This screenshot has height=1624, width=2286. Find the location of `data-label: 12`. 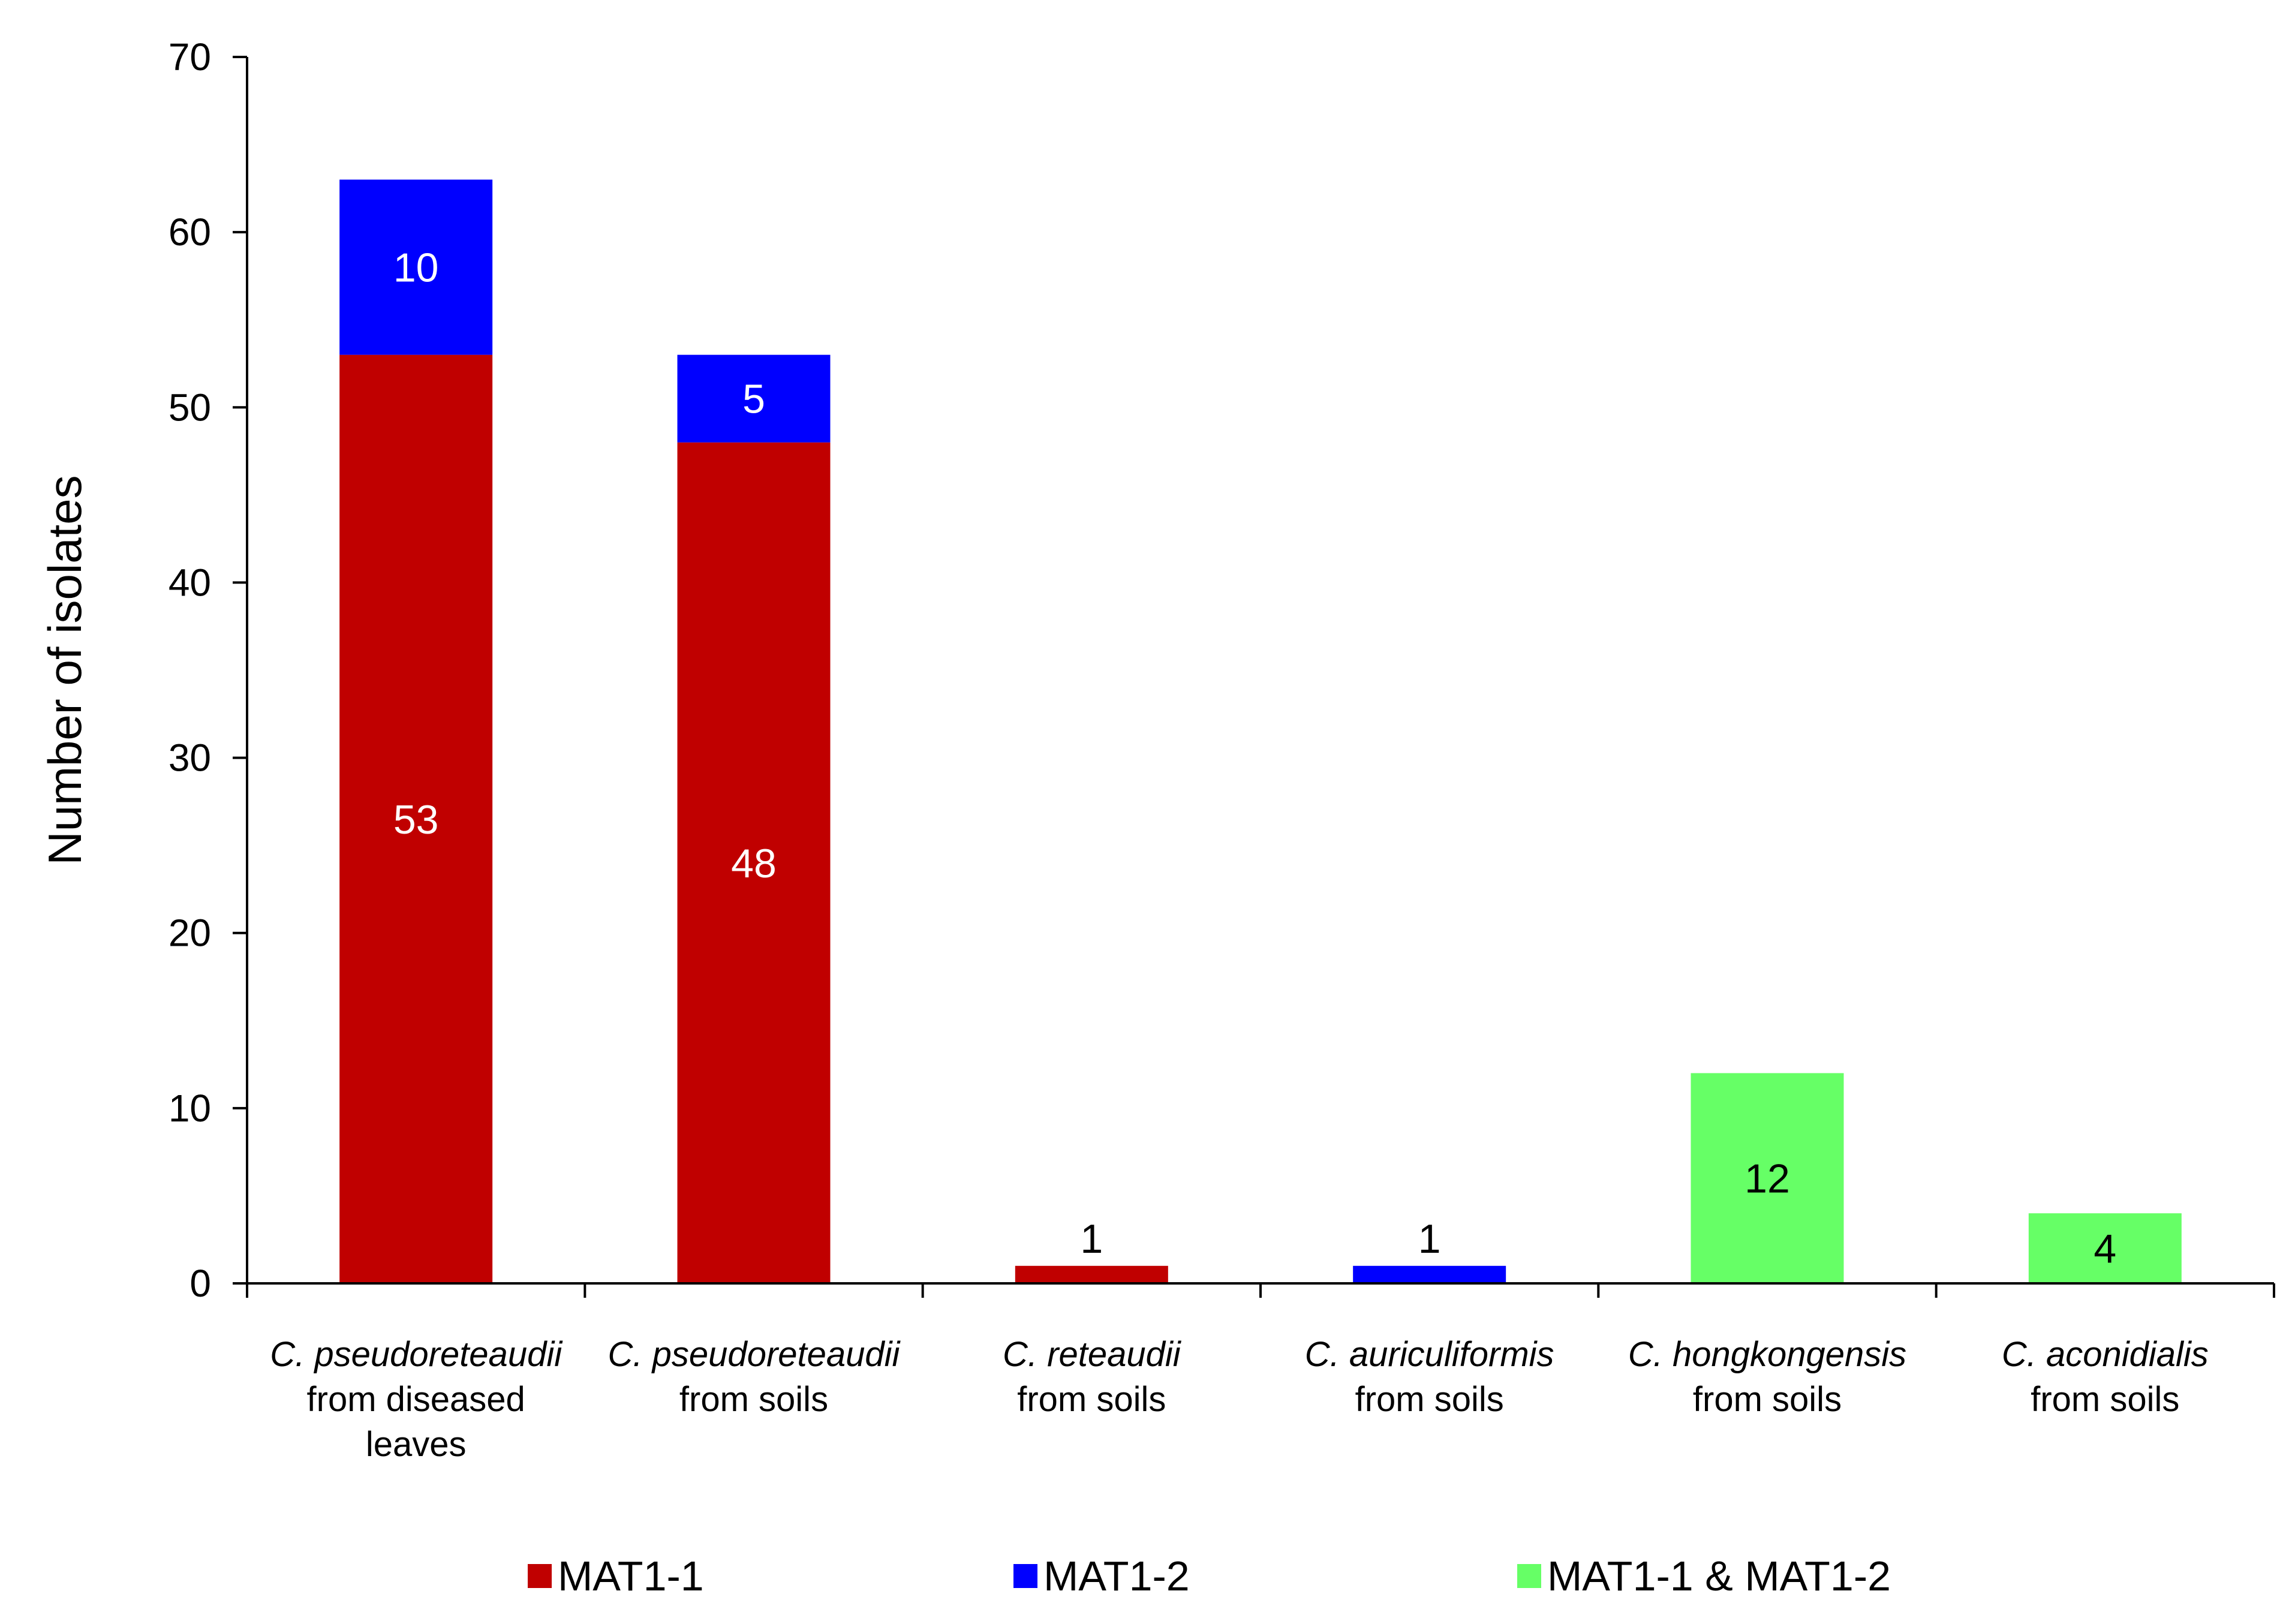

data-label: 12 is located at coordinates (1767, 1179).